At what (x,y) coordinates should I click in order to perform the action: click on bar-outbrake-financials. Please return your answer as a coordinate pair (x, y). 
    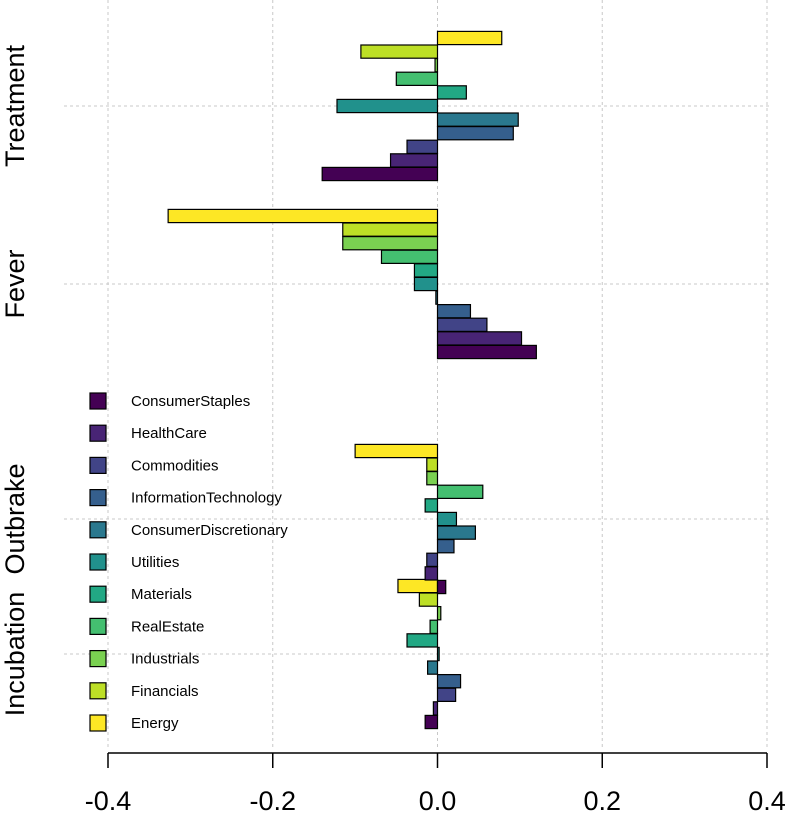
    Looking at the image, I should click on (432, 464).